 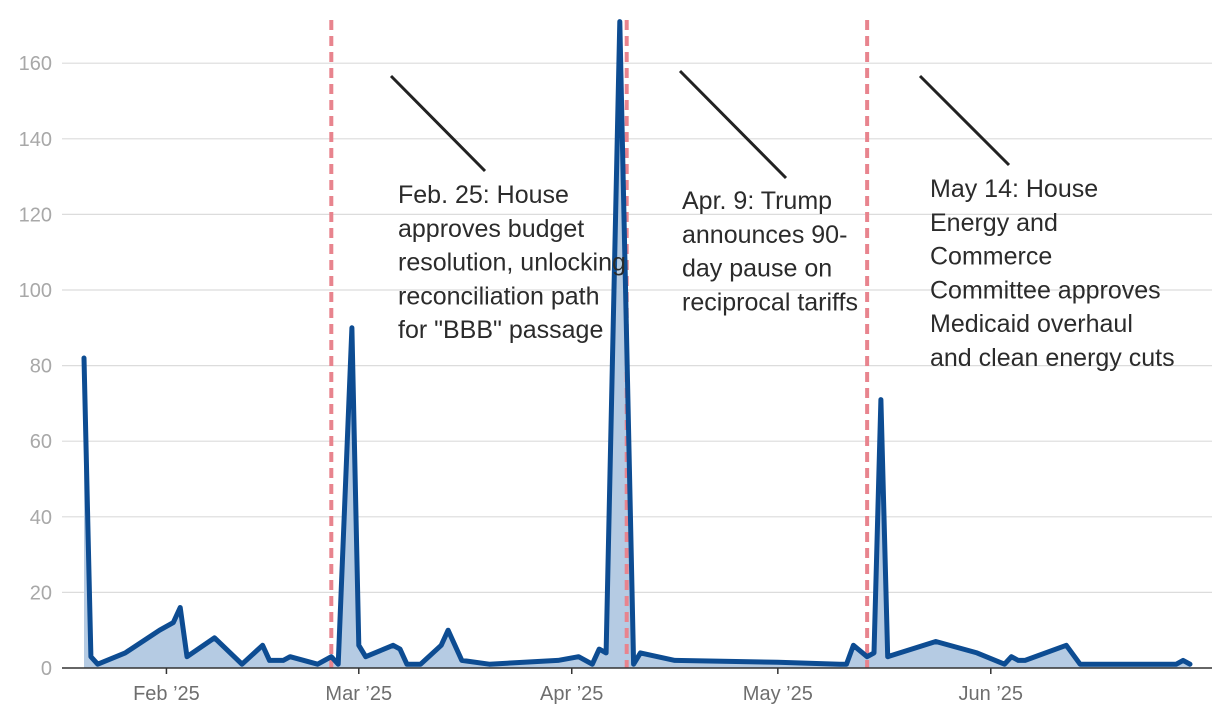 I want to click on annotation-line: day pause on, so click(x=757, y=269).